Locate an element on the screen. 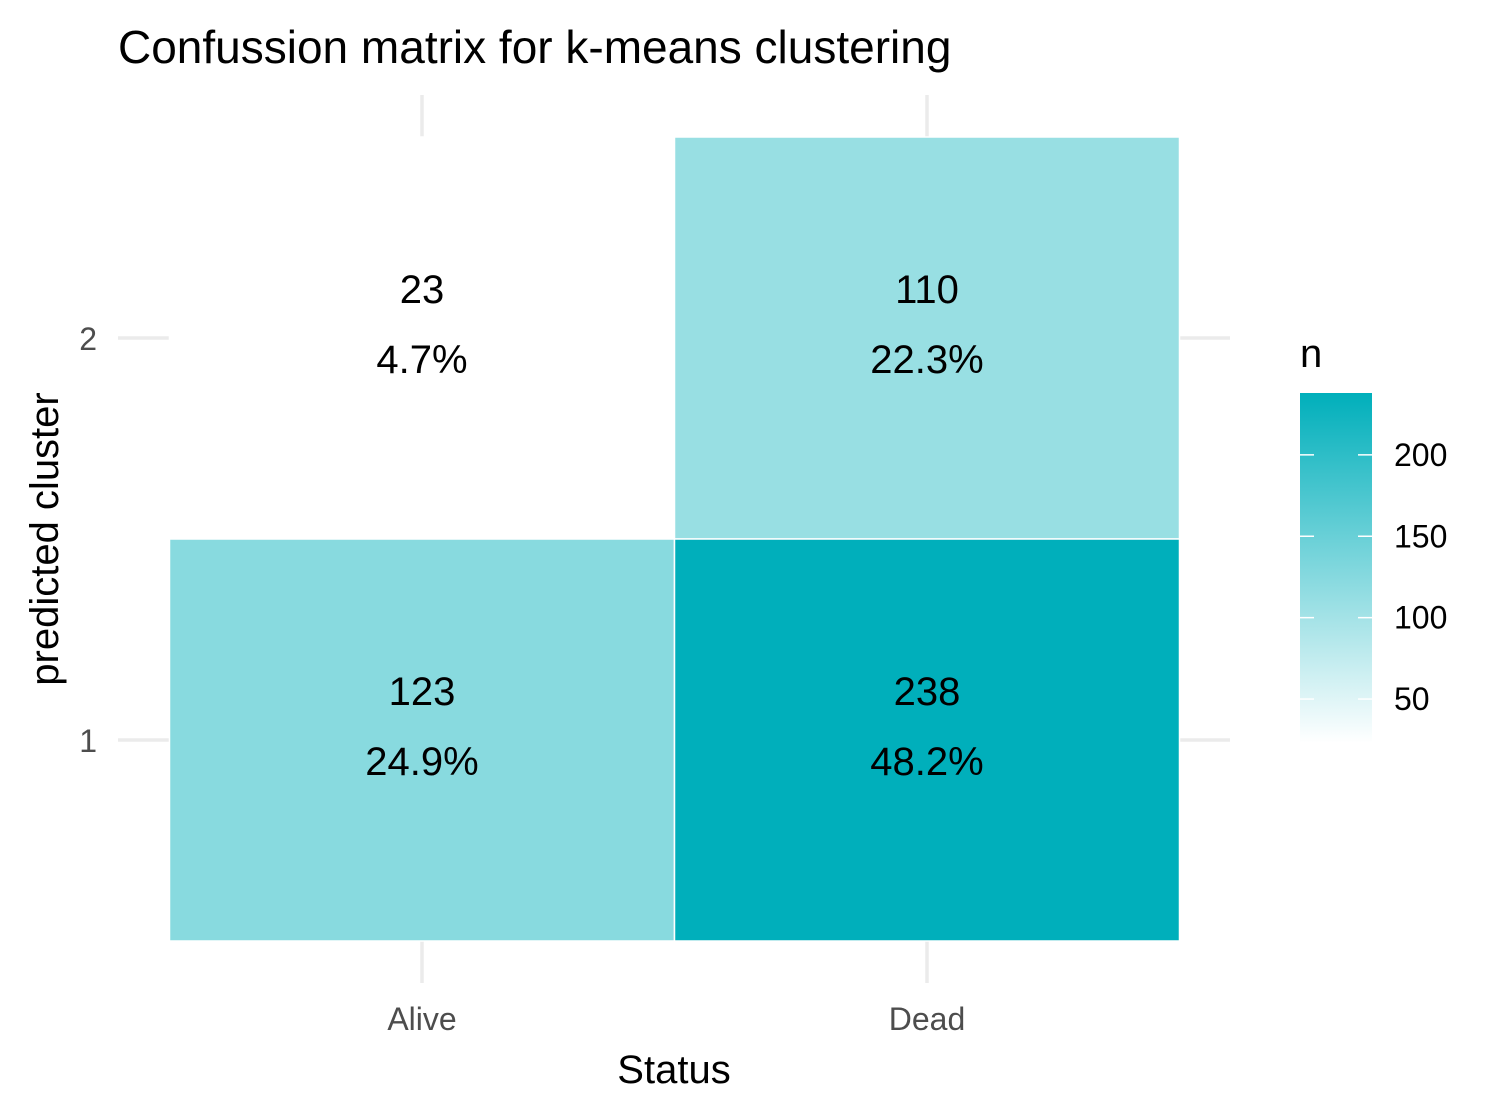 The width and height of the screenshot is (1503, 1115). x-tick-label: Alive is located at coordinates (421, 1019).